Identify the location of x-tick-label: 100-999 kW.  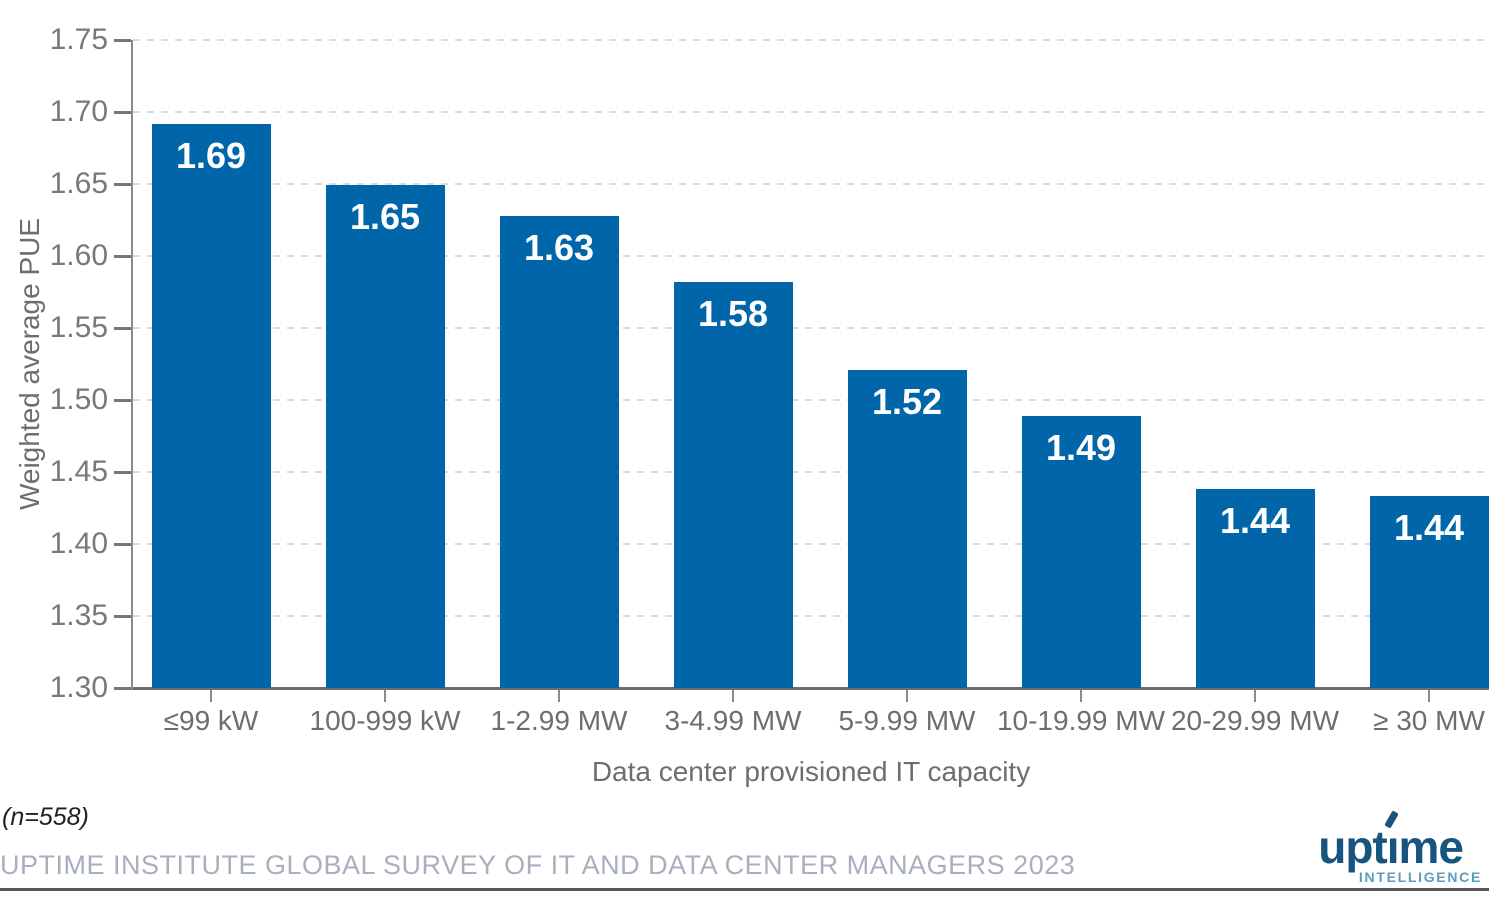
(385, 720).